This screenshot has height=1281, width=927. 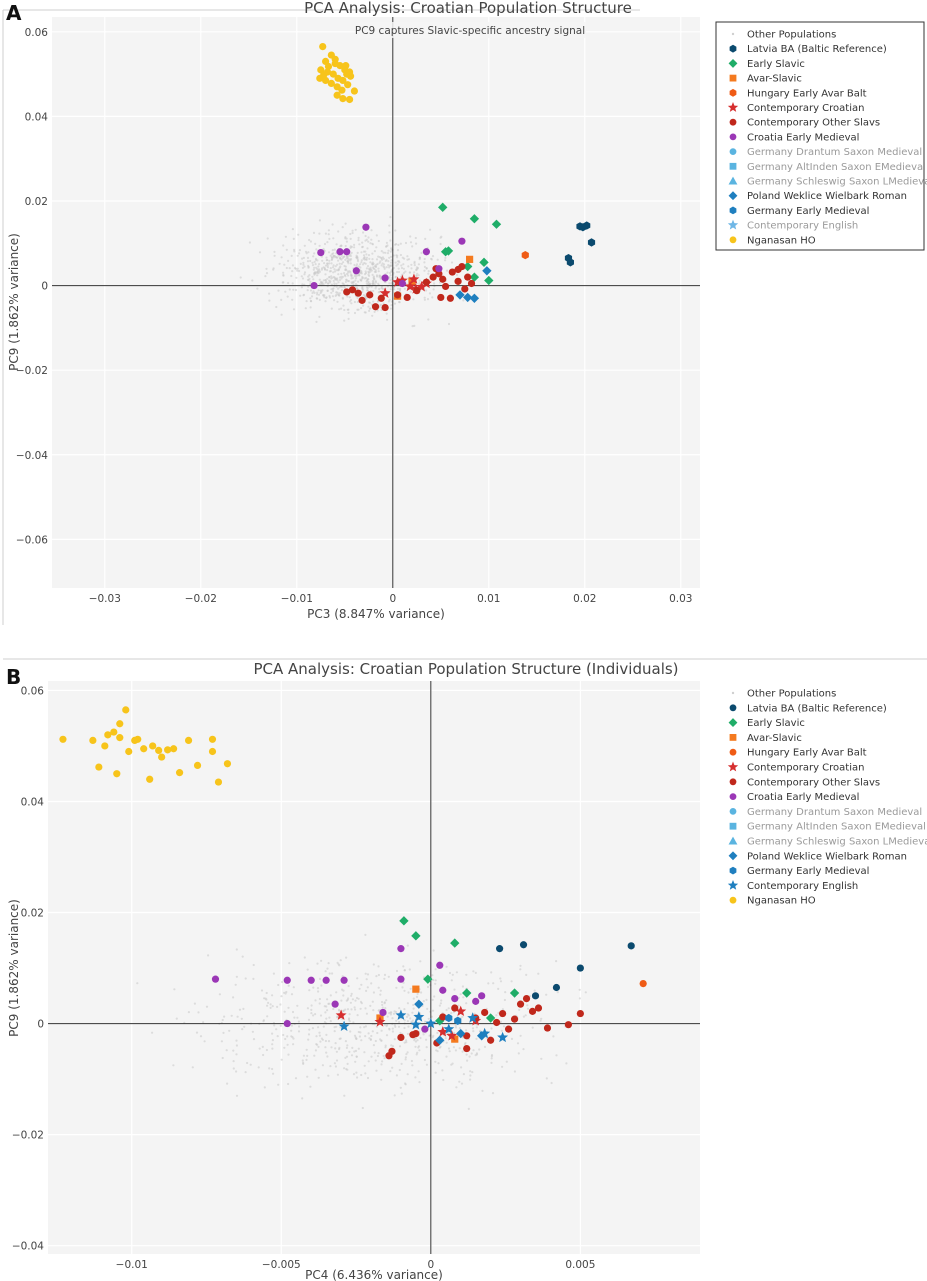 What do you see at coordinates (449, 1028) in the screenshot?
I see `point-contemporary-english` at bounding box center [449, 1028].